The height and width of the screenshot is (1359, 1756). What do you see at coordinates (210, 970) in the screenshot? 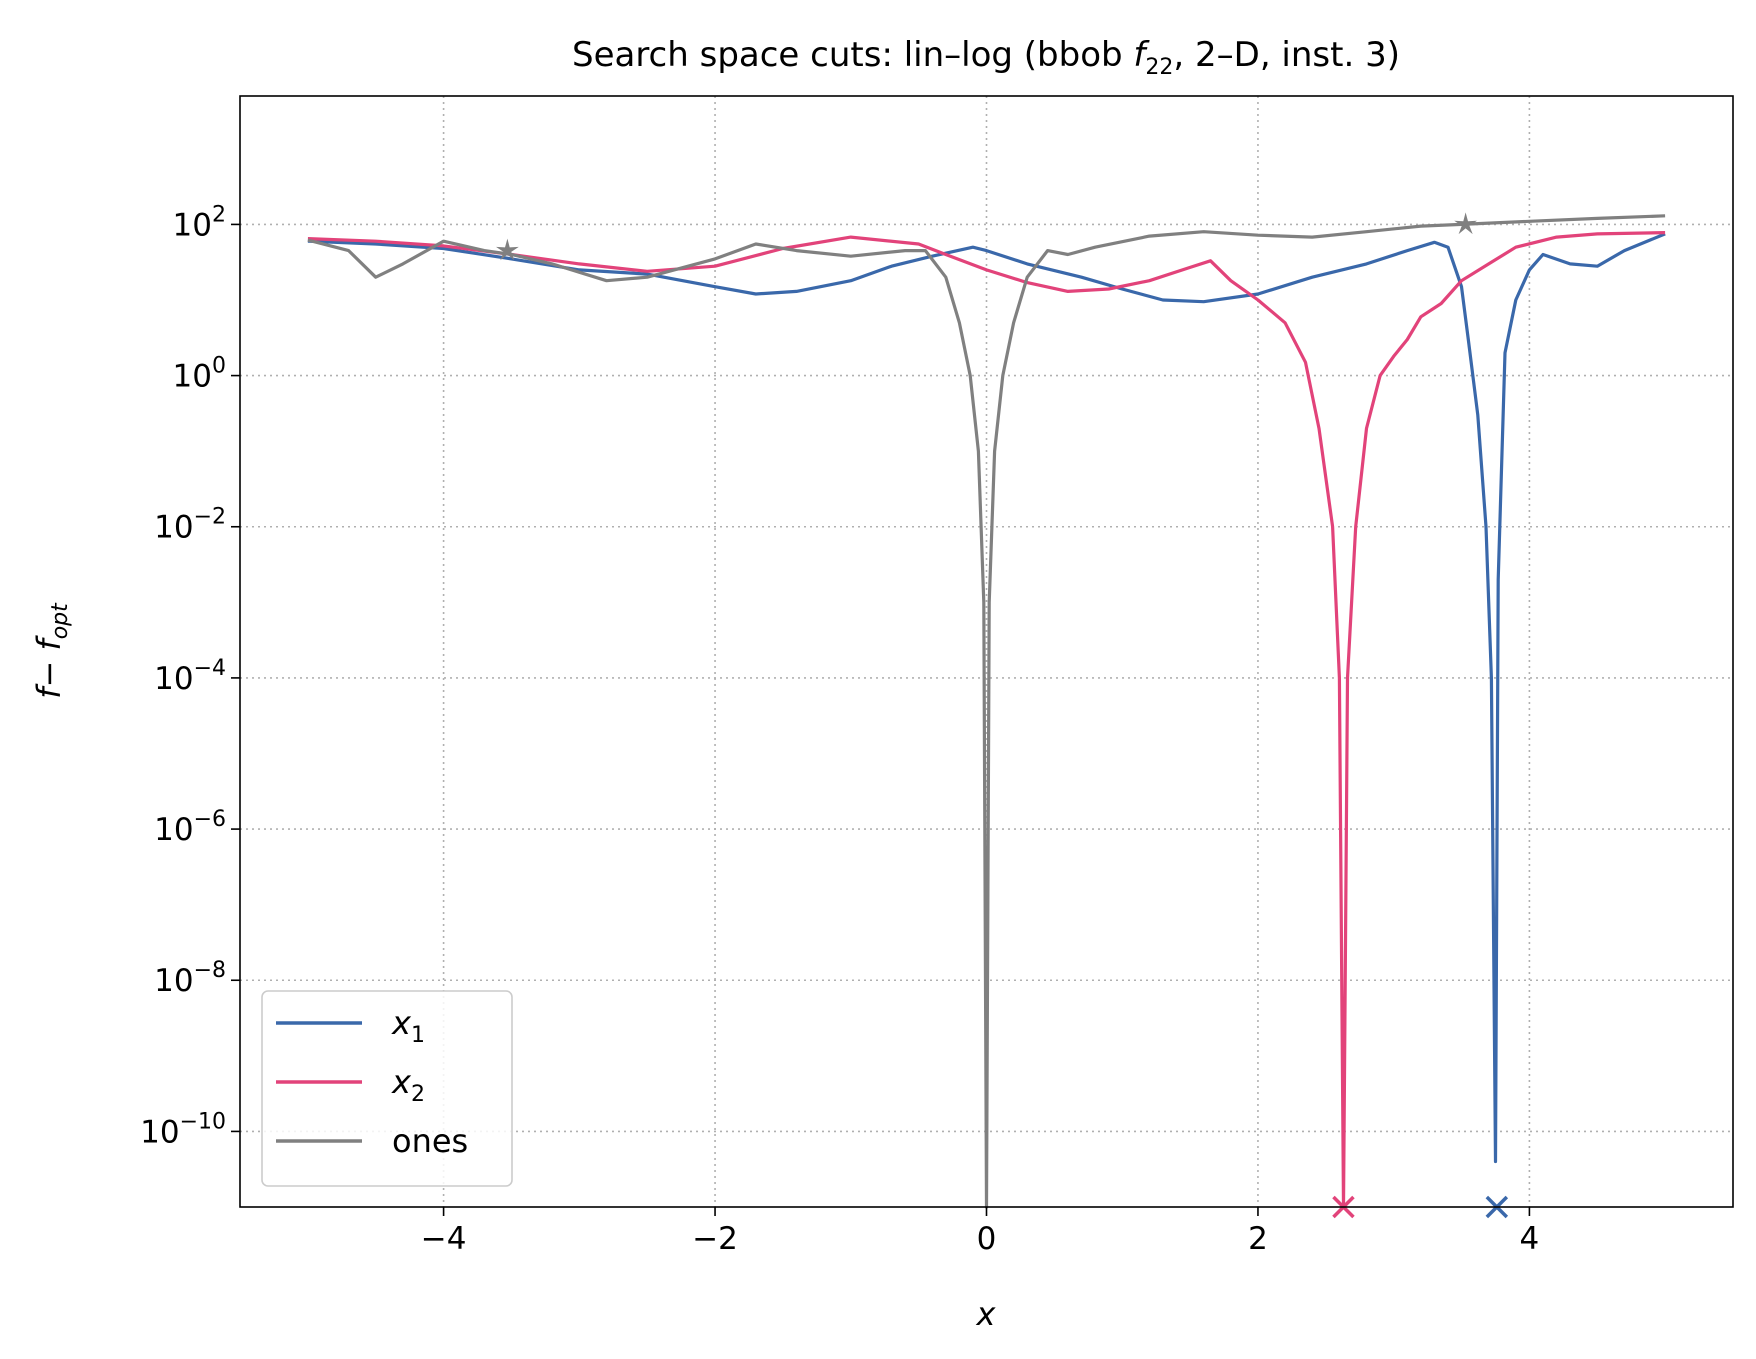
I see `y-tick-exponent: −8` at bounding box center [210, 970].